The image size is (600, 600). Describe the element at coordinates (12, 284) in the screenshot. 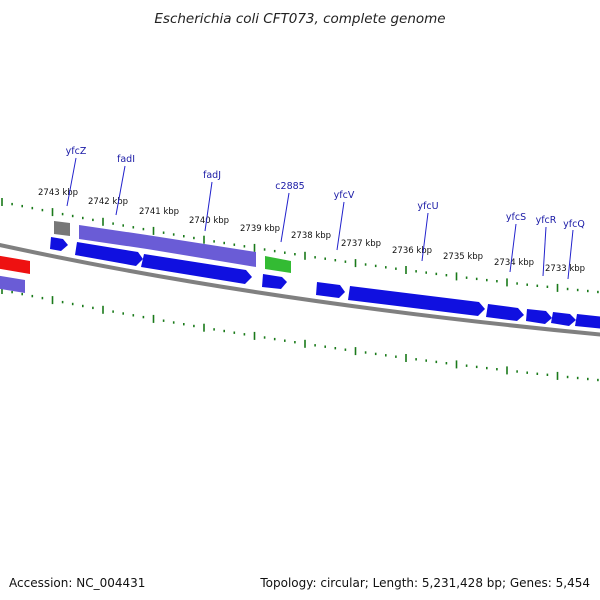

I see `gene-left-reverse` at that location.